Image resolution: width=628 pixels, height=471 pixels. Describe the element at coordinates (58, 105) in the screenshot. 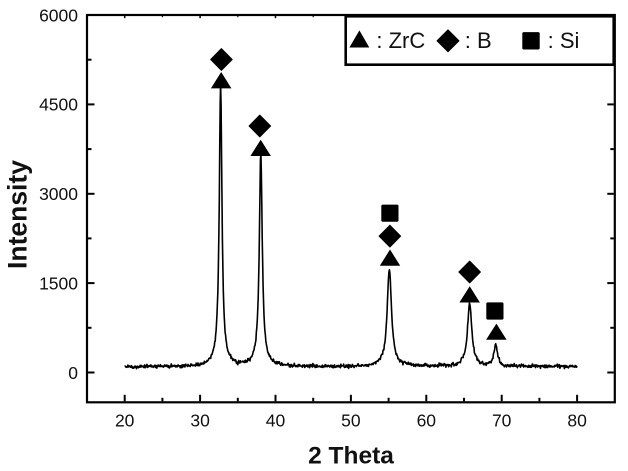

I see `svg-text: 4500` at that location.